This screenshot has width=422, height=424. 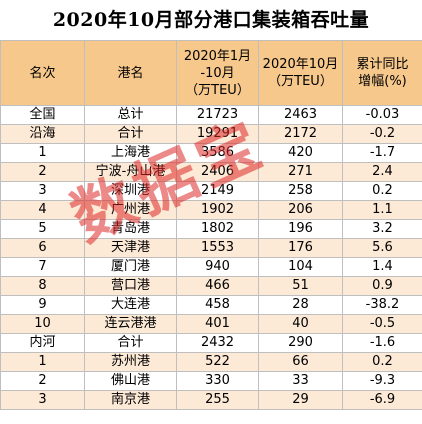 What do you see at coordinates (42, 134) in the screenshot?
I see `cell-rank: 沿海` at bounding box center [42, 134].